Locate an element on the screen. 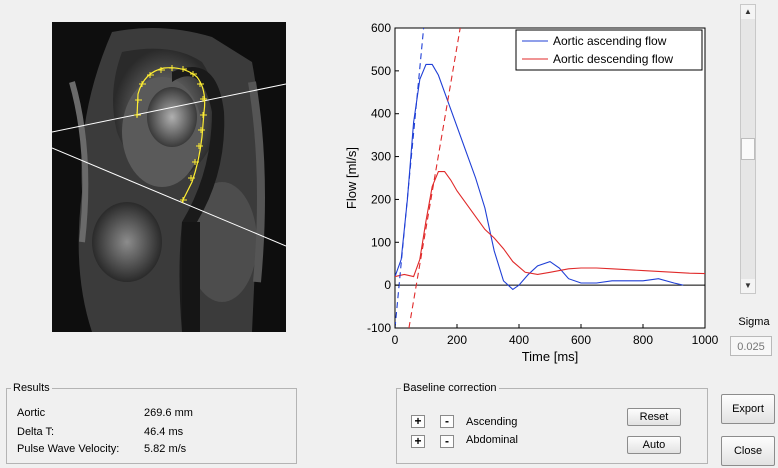 Image resolution: width=778 pixels, height=468 pixels. result-value-delta-t: 46.4 ms is located at coordinates (164, 432).